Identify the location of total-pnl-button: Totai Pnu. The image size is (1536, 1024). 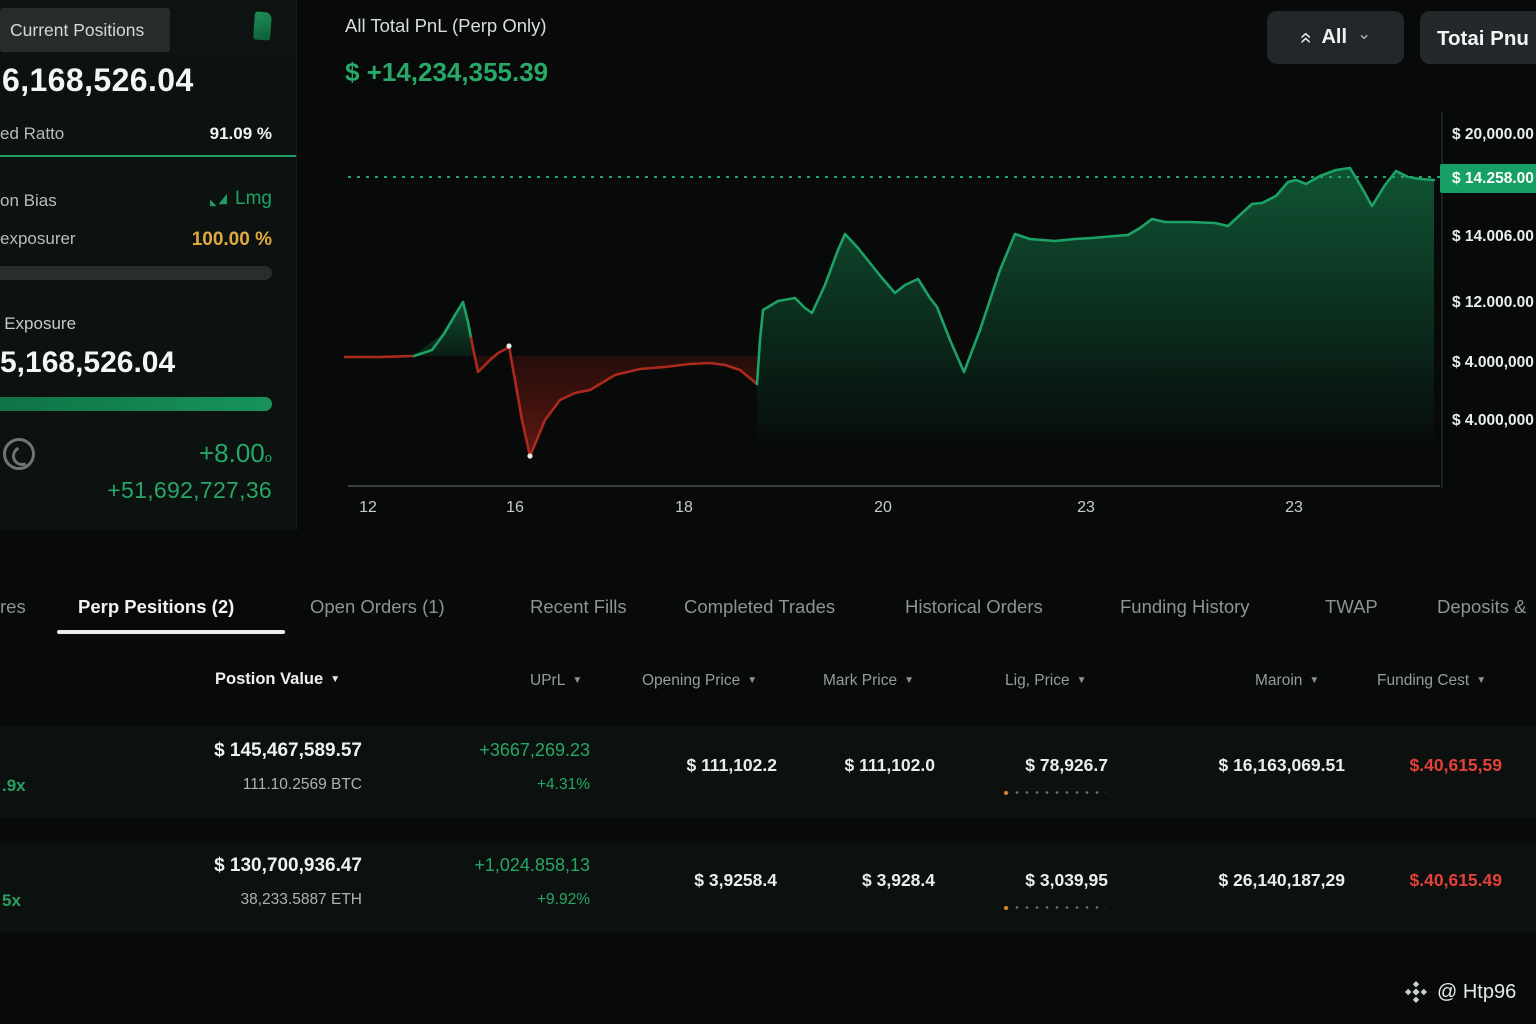
(1478, 37).